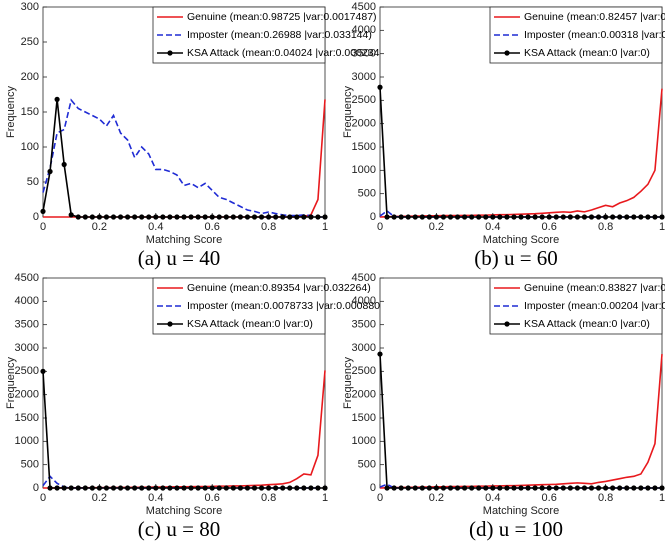  I want to click on y-tick-label: 4500, so click(364, 7).